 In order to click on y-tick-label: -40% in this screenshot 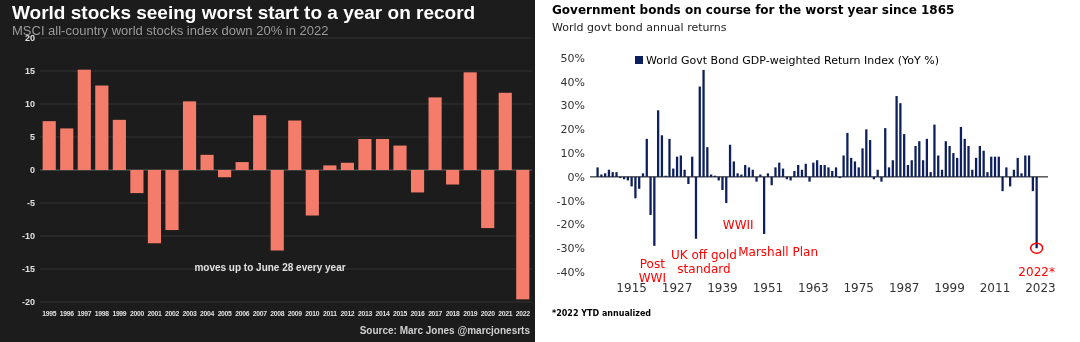, I will do `click(570, 272)`.